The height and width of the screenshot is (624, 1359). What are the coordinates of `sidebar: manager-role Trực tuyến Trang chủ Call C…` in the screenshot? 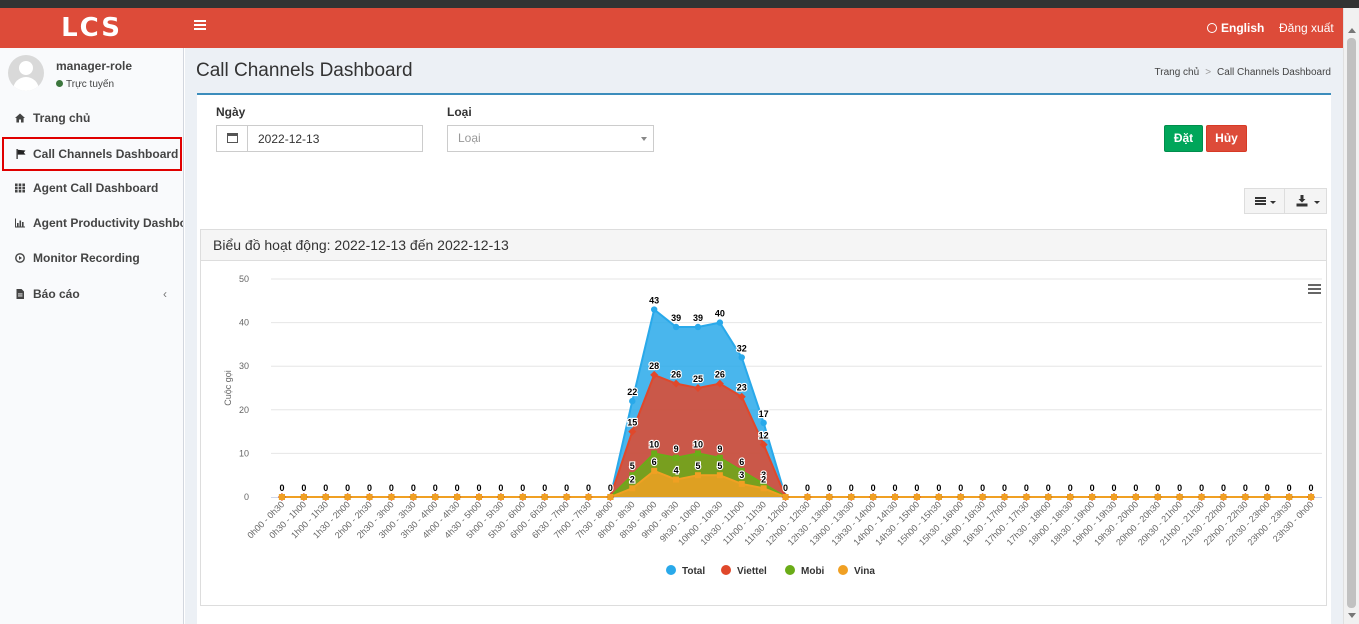 It's located at (92, 336).